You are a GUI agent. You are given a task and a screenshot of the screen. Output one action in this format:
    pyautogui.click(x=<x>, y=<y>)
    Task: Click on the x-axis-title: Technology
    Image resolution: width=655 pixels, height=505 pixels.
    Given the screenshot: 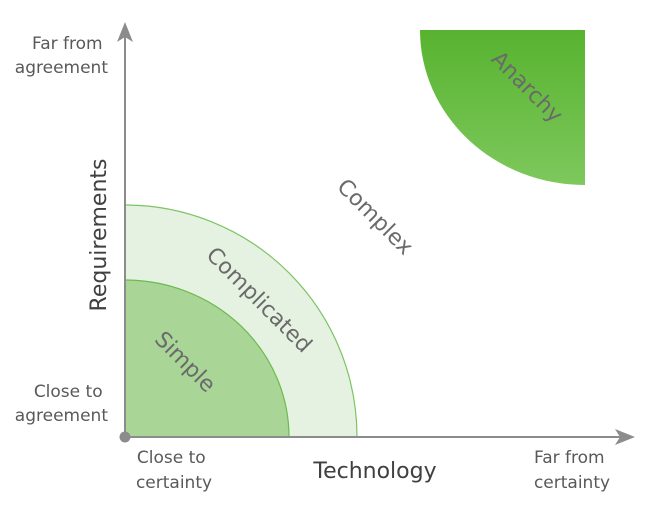 What is the action you would take?
    pyautogui.click(x=374, y=471)
    